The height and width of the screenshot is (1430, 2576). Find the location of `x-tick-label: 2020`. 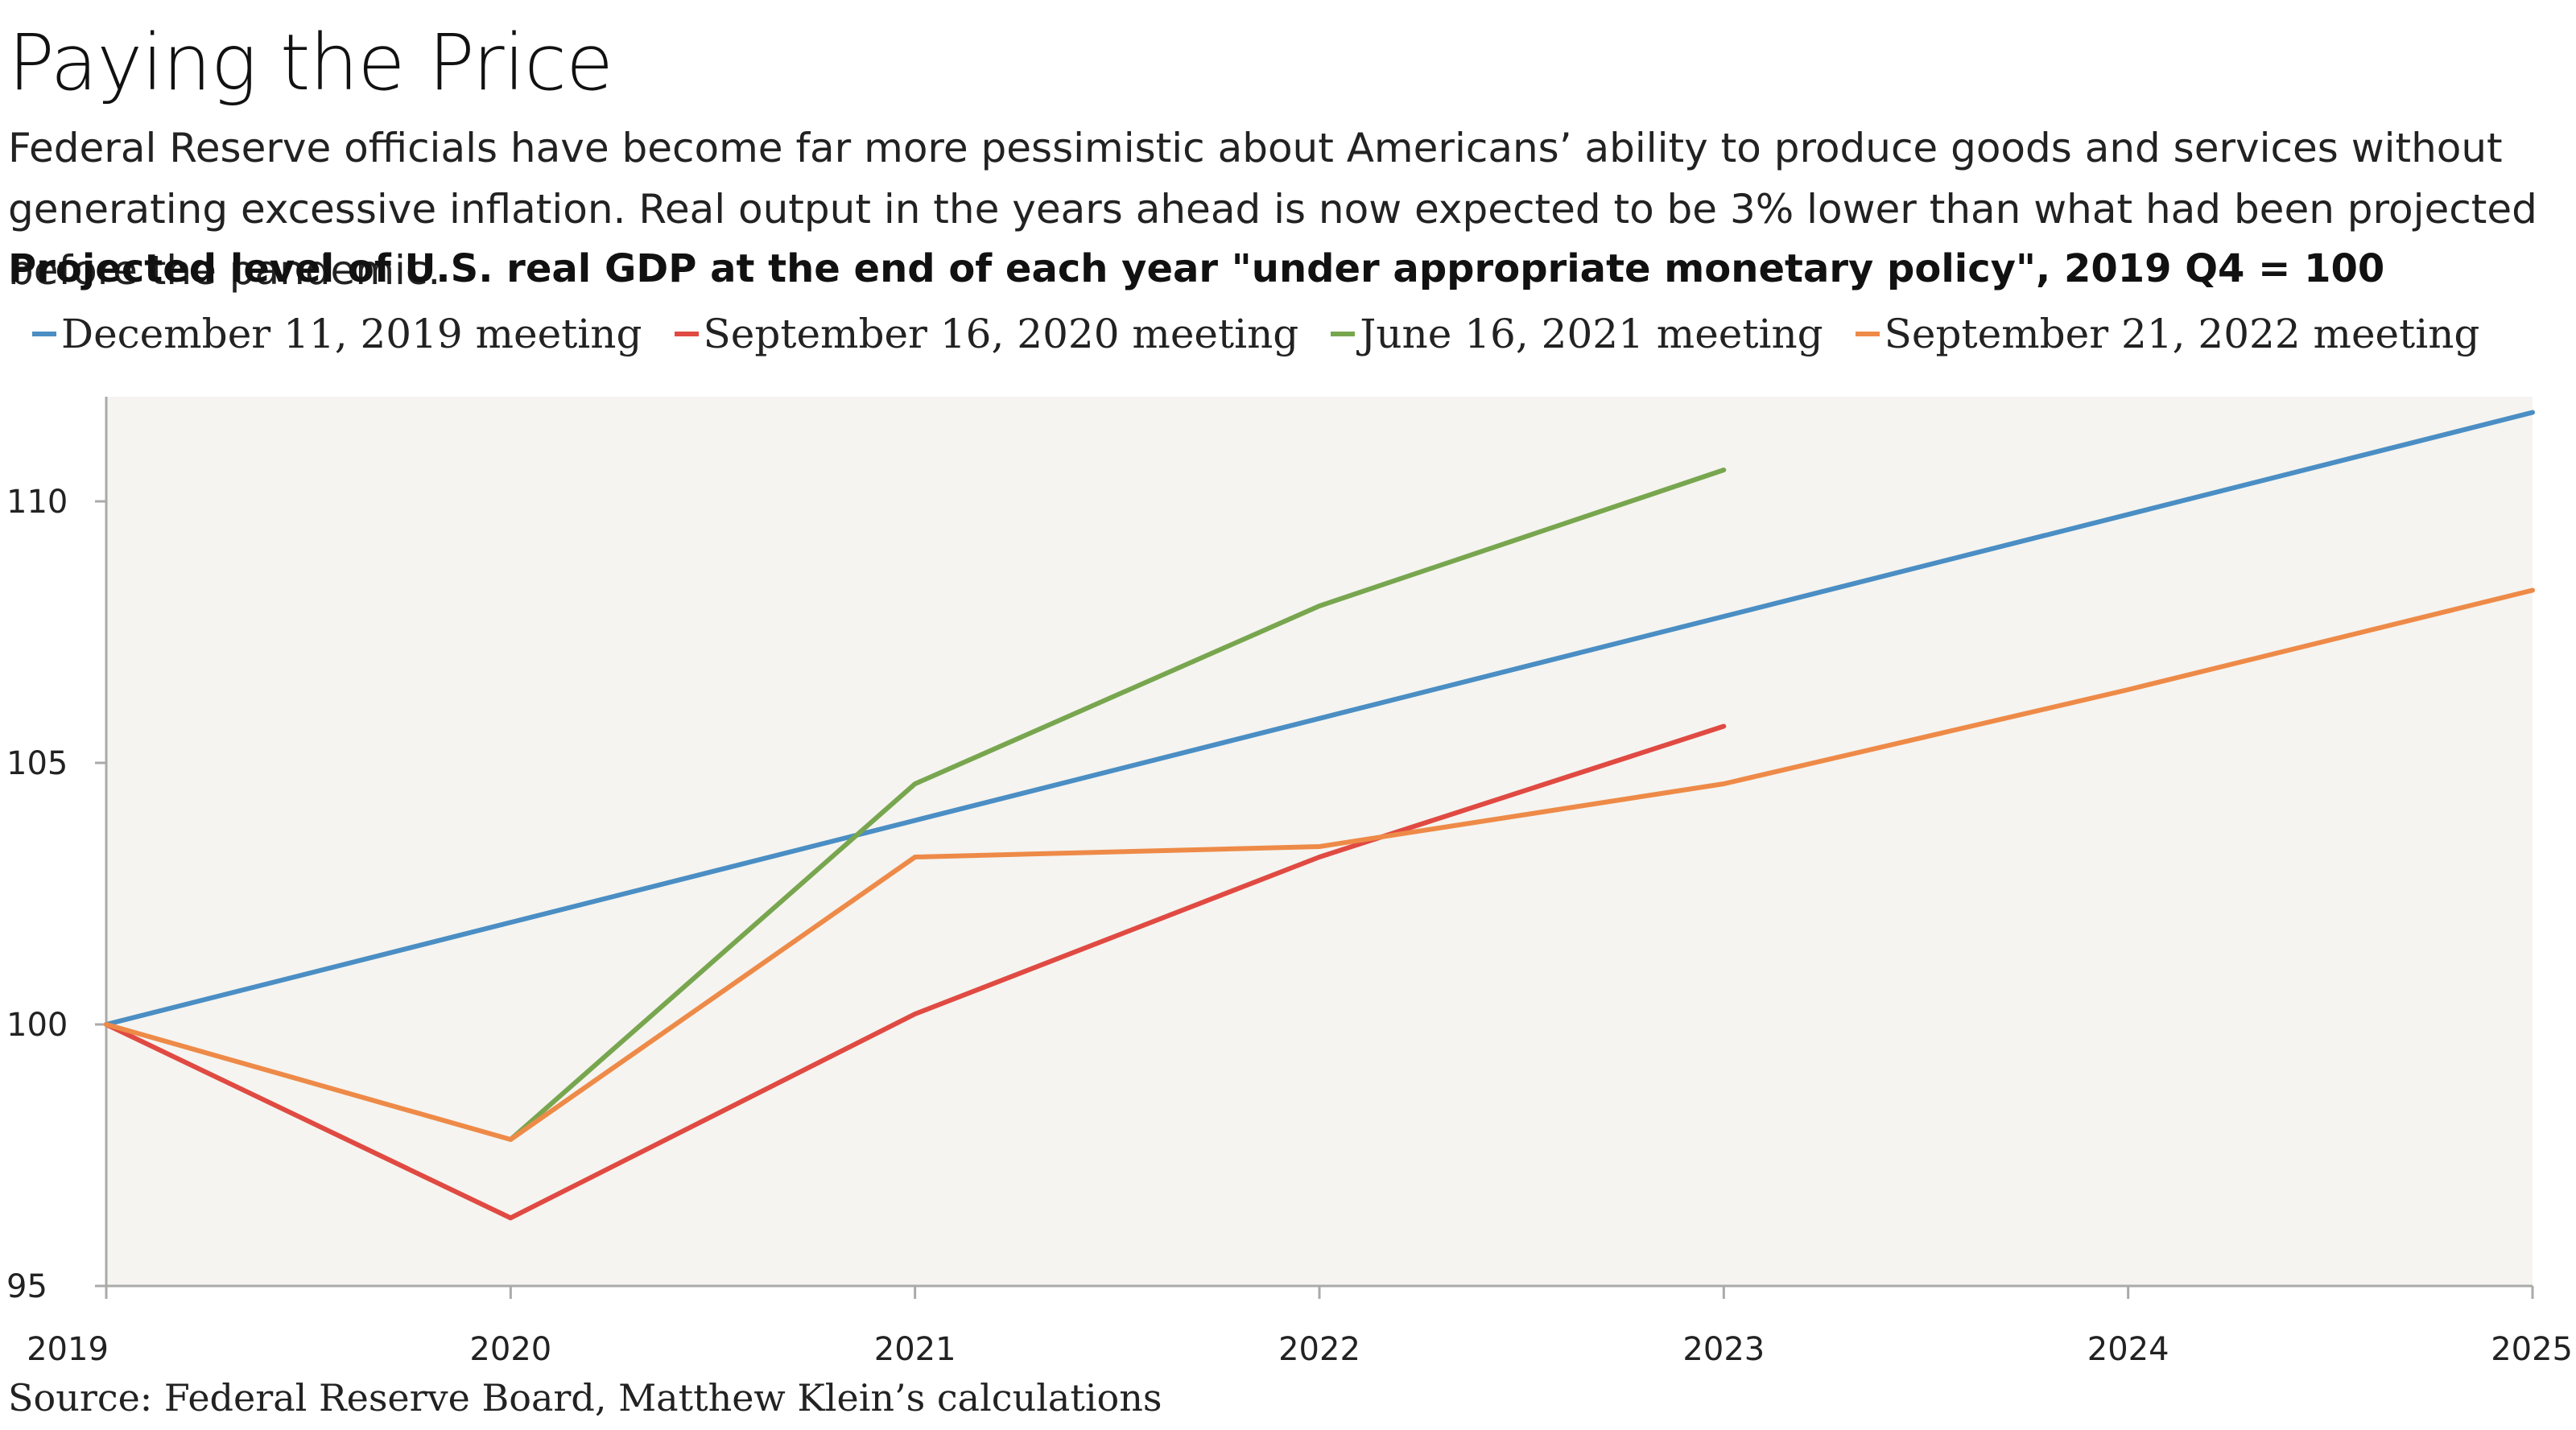

x-tick-label: 2020 is located at coordinates (510, 1349).